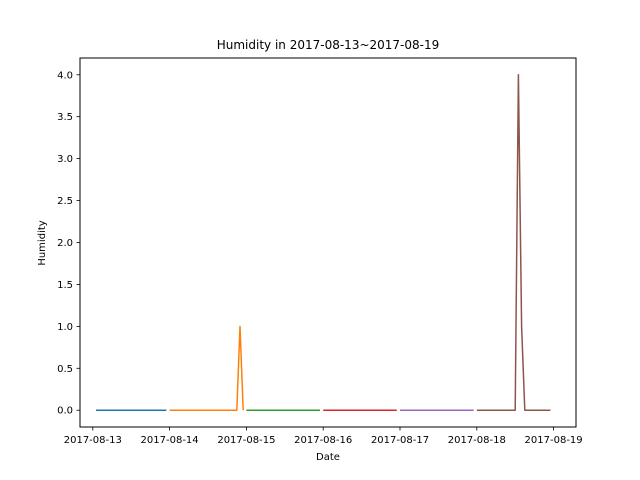 This screenshot has width=640, height=480. What do you see at coordinates (65, 159) in the screenshot?
I see `y-tick-label: 3.0` at bounding box center [65, 159].